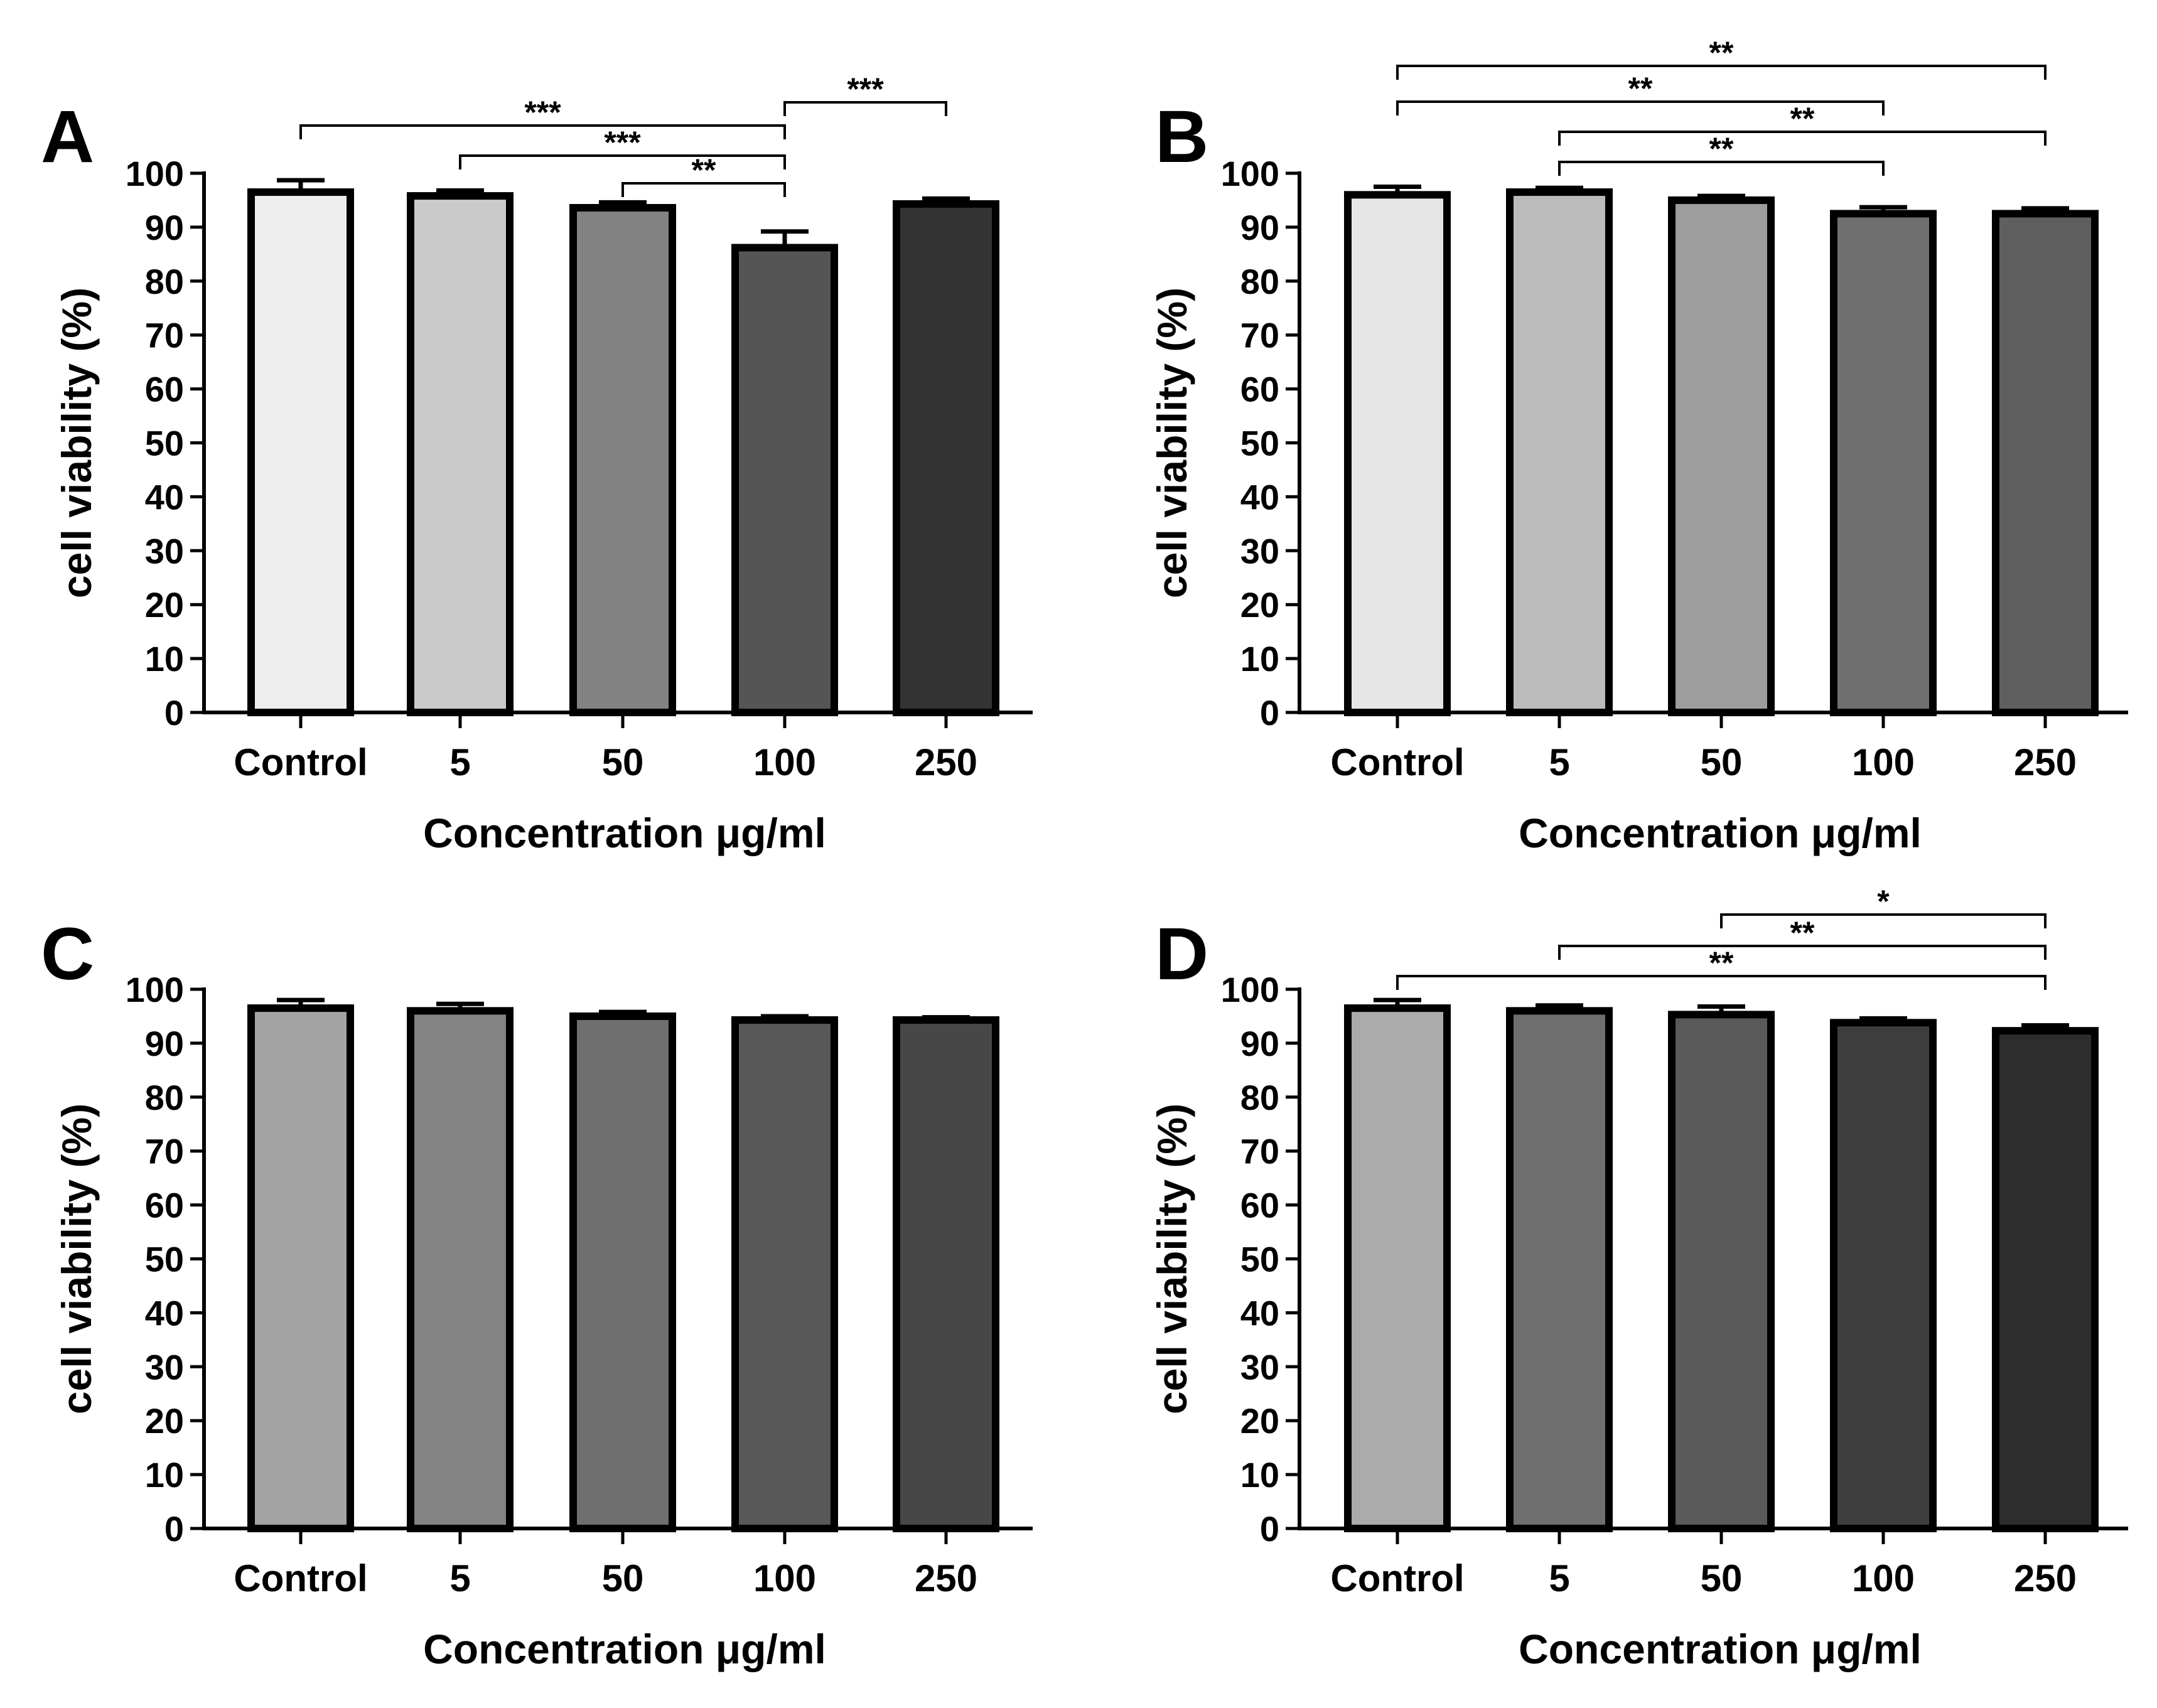  What do you see at coordinates (1182, 136) in the screenshot?
I see `panel-letter: B` at bounding box center [1182, 136].